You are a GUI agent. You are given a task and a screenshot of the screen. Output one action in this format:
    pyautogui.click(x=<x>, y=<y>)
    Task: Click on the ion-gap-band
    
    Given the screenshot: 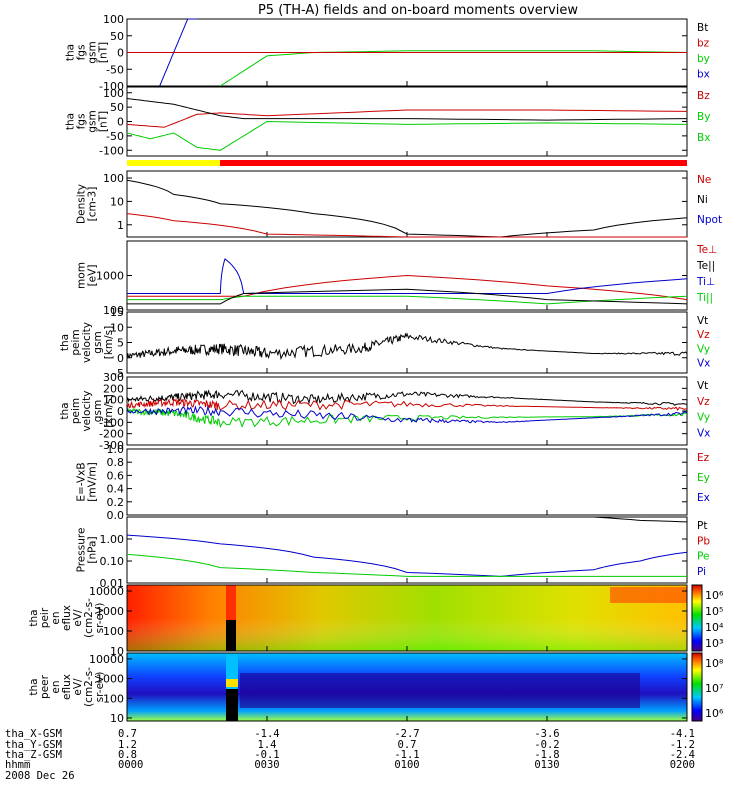 What is the action you would take?
    pyautogui.click(x=231, y=618)
    